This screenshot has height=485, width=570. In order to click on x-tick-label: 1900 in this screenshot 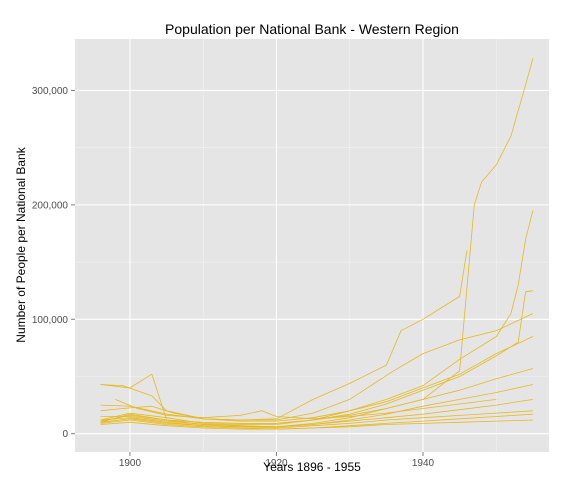, I will do `click(130, 463)`.